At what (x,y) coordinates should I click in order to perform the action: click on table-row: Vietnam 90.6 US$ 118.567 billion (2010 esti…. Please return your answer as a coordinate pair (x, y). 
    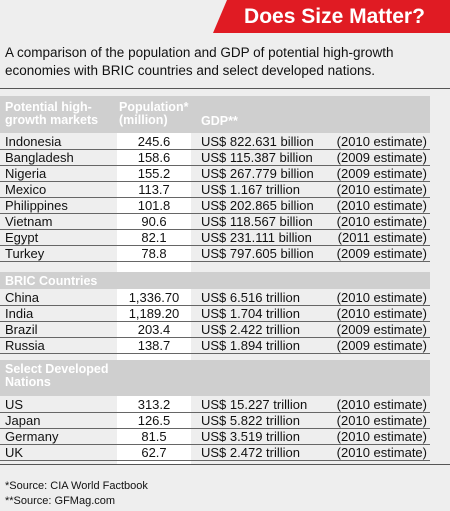
    Looking at the image, I should click on (215, 222).